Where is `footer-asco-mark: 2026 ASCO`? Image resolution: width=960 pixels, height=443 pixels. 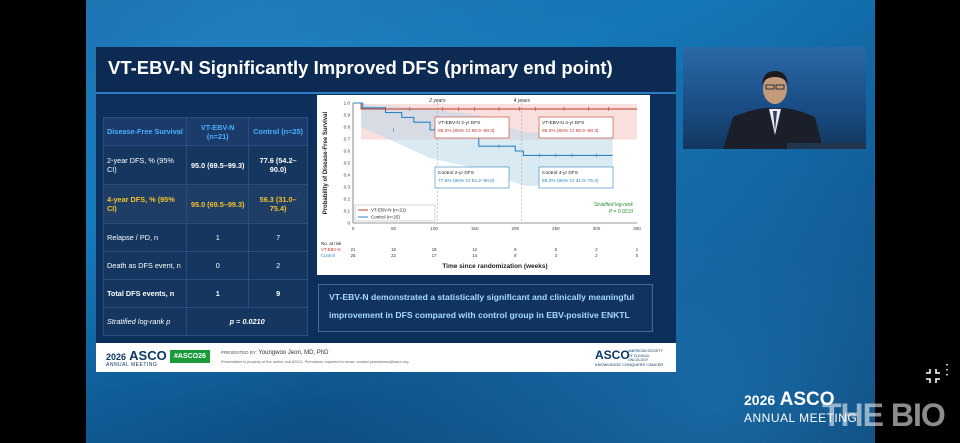 footer-asco-mark: 2026 ASCO is located at coordinates (136, 355).